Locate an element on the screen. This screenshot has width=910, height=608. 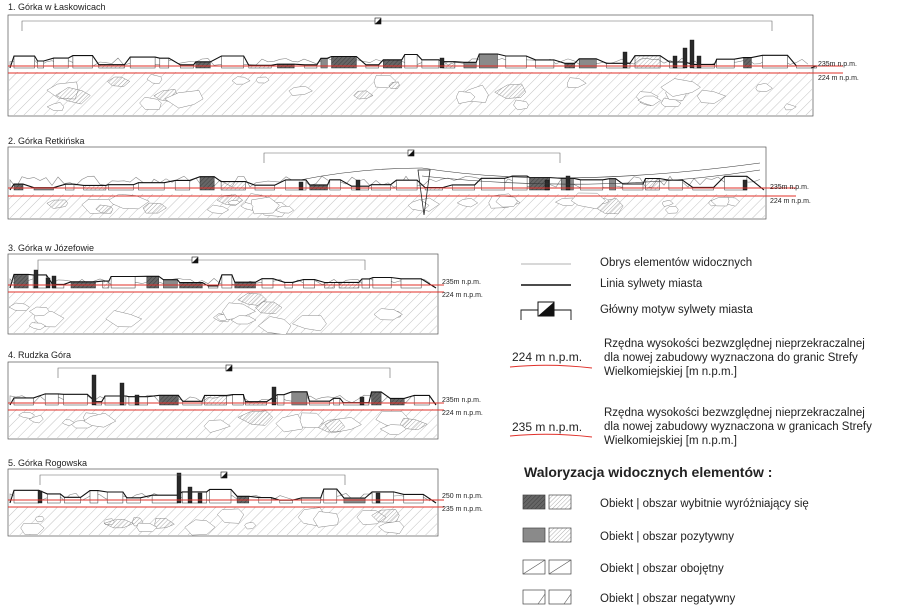
elevation-lower-2: 224 m n.p.m. is located at coordinates (790, 201).